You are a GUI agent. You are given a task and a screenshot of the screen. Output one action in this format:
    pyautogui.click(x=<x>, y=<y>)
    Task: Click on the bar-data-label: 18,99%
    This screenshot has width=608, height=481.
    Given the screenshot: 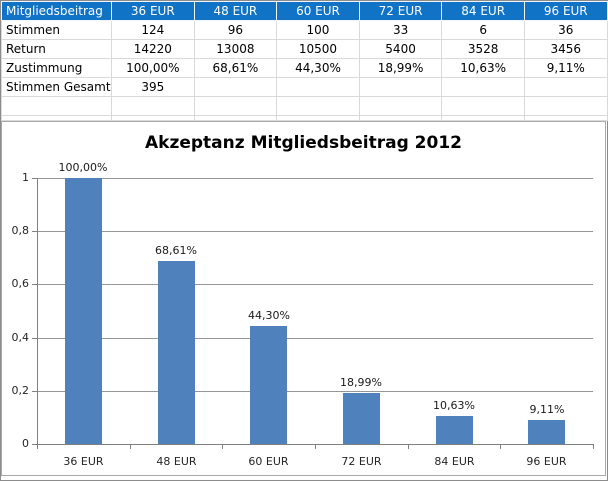 What is the action you would take?
    pyautogui.click(x=361, y=382)
    